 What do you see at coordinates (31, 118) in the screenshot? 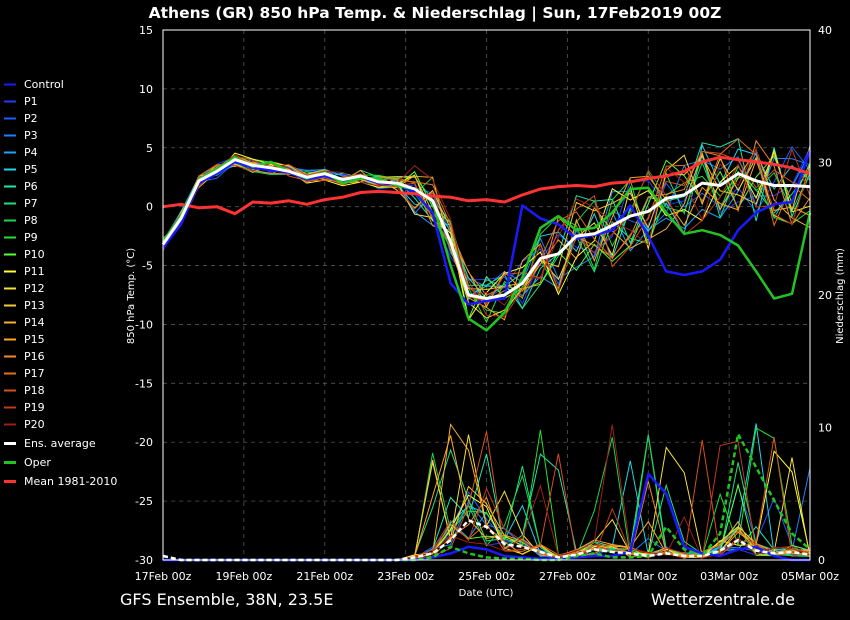
I see `legend-label: P2` at bounding box center [31, 118].